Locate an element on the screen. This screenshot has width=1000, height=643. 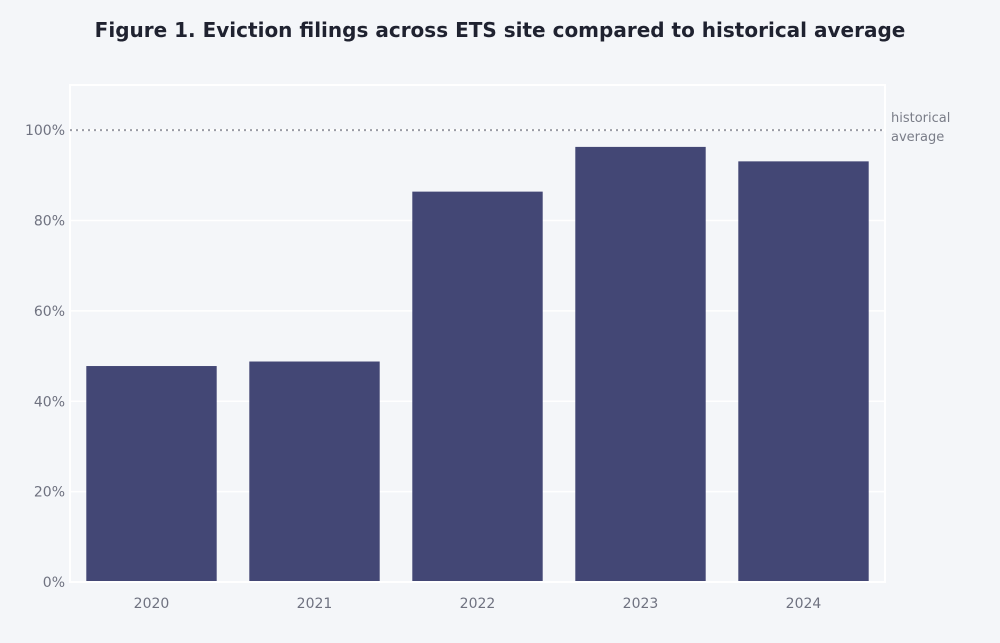
x-tick-label: 2022 is located at coordinates (478, 604).